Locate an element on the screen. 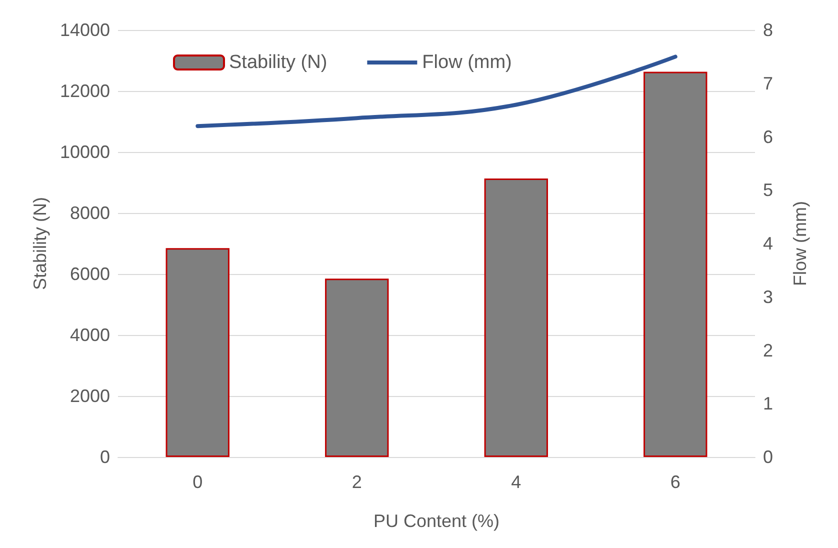  y-tick-label: 2000 is located at coordinates (90, 396).